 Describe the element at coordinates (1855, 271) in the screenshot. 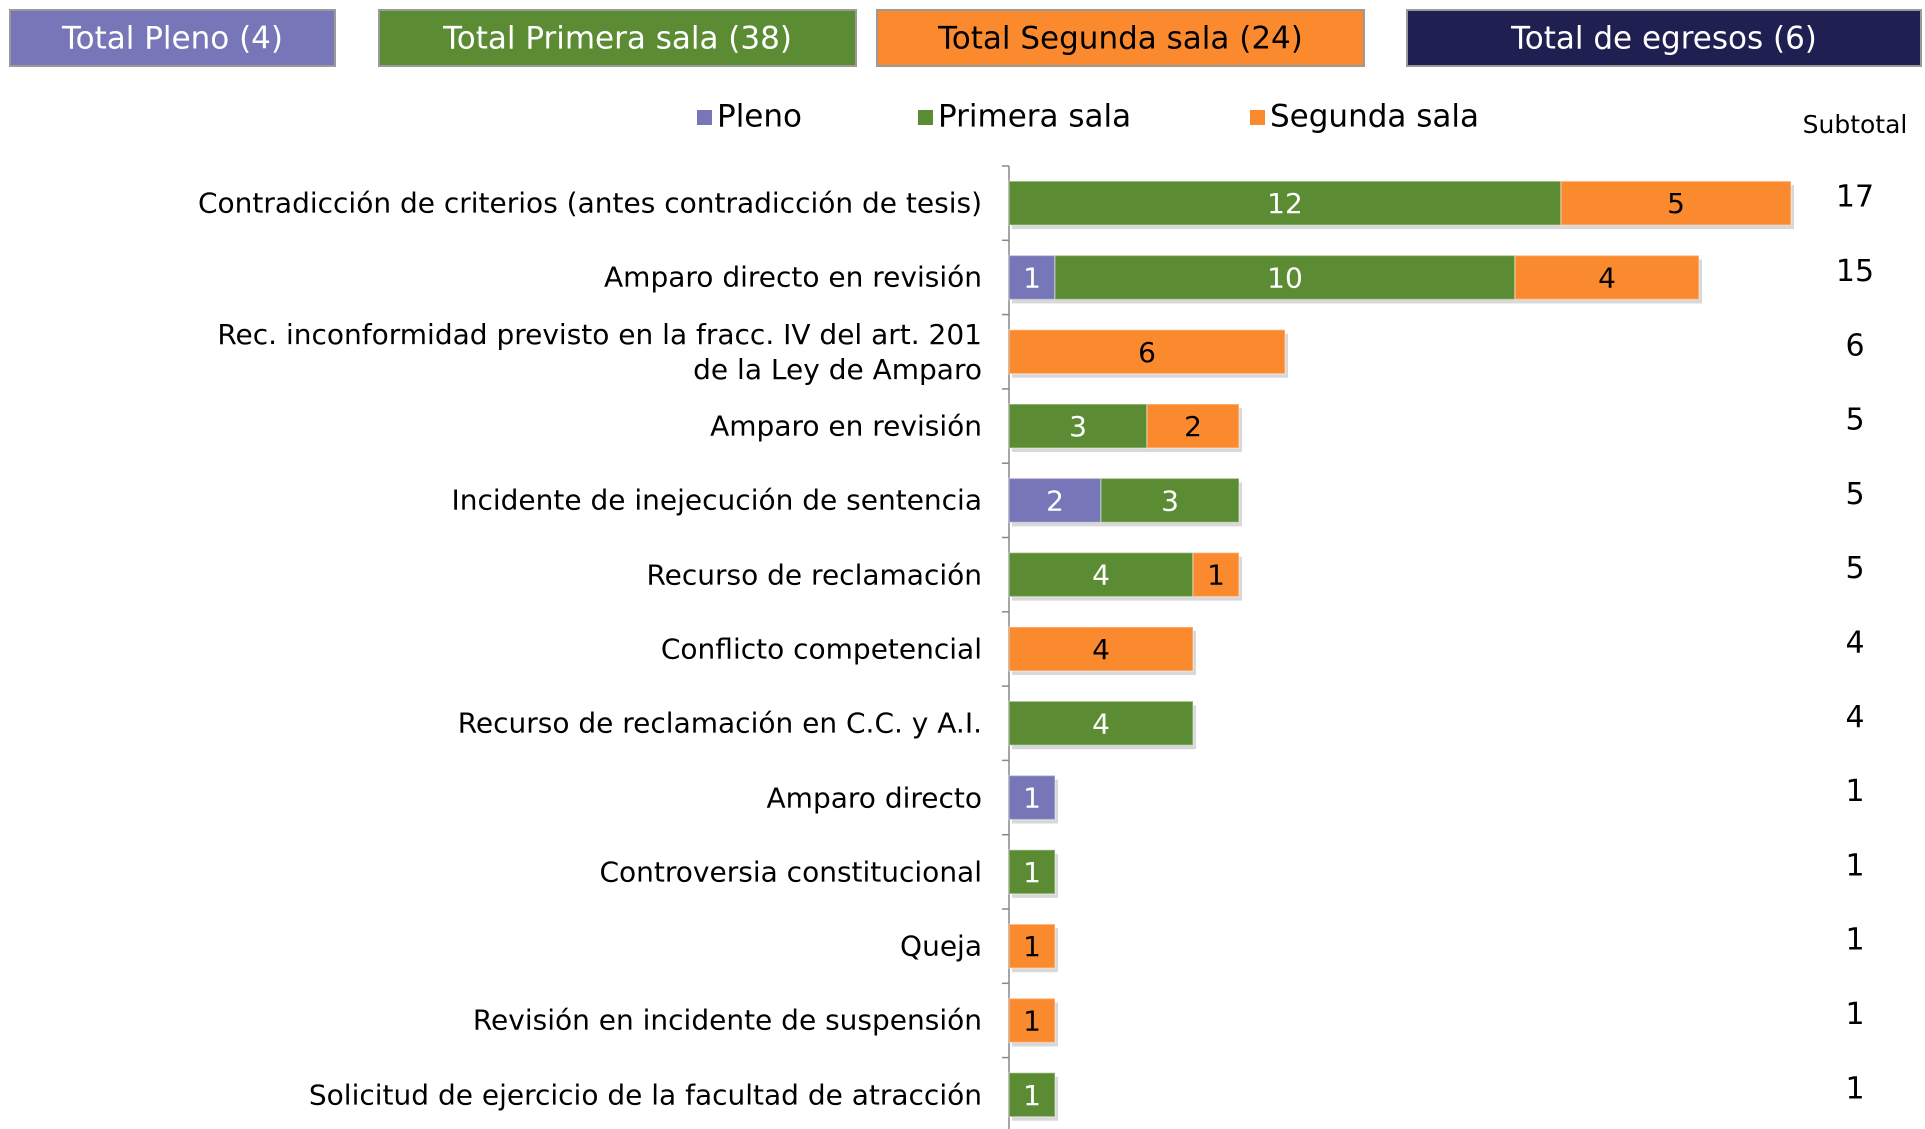

I see `subtotal-value: 15` at that location.